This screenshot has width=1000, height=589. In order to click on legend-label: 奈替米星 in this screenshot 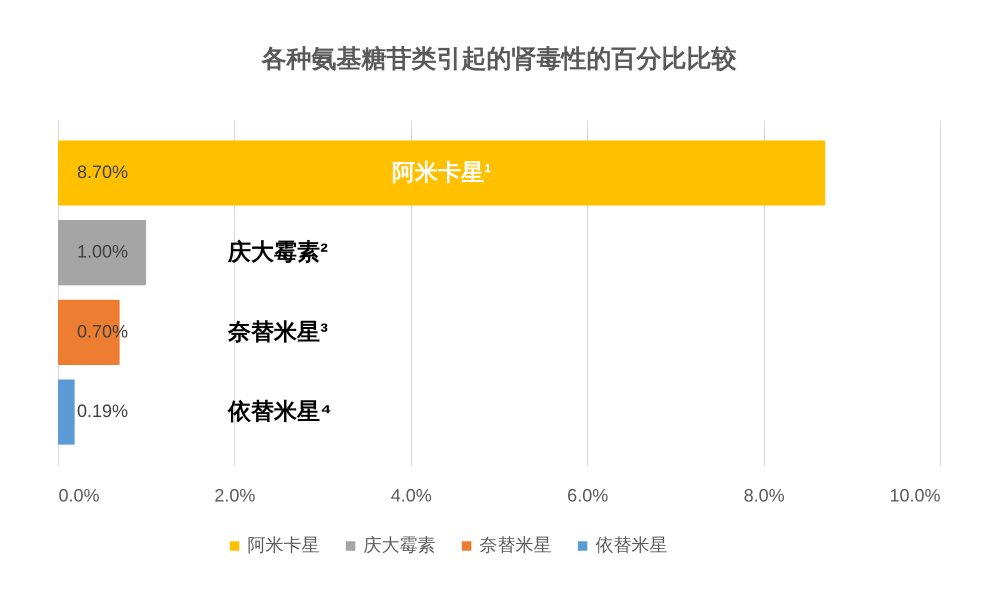, I will do `click(516, 545)`.